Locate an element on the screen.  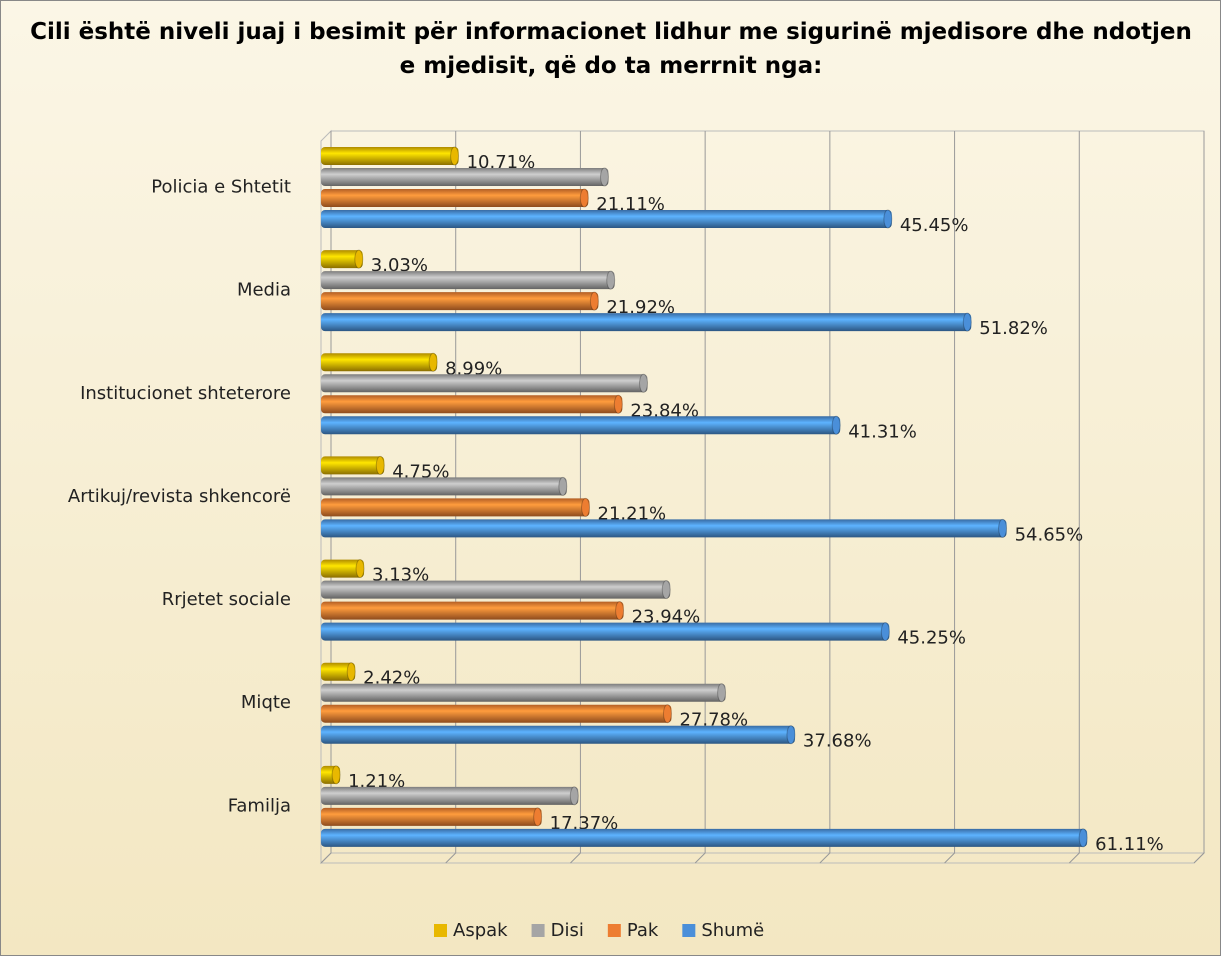
left-wall is located at coordinates (326, 497).